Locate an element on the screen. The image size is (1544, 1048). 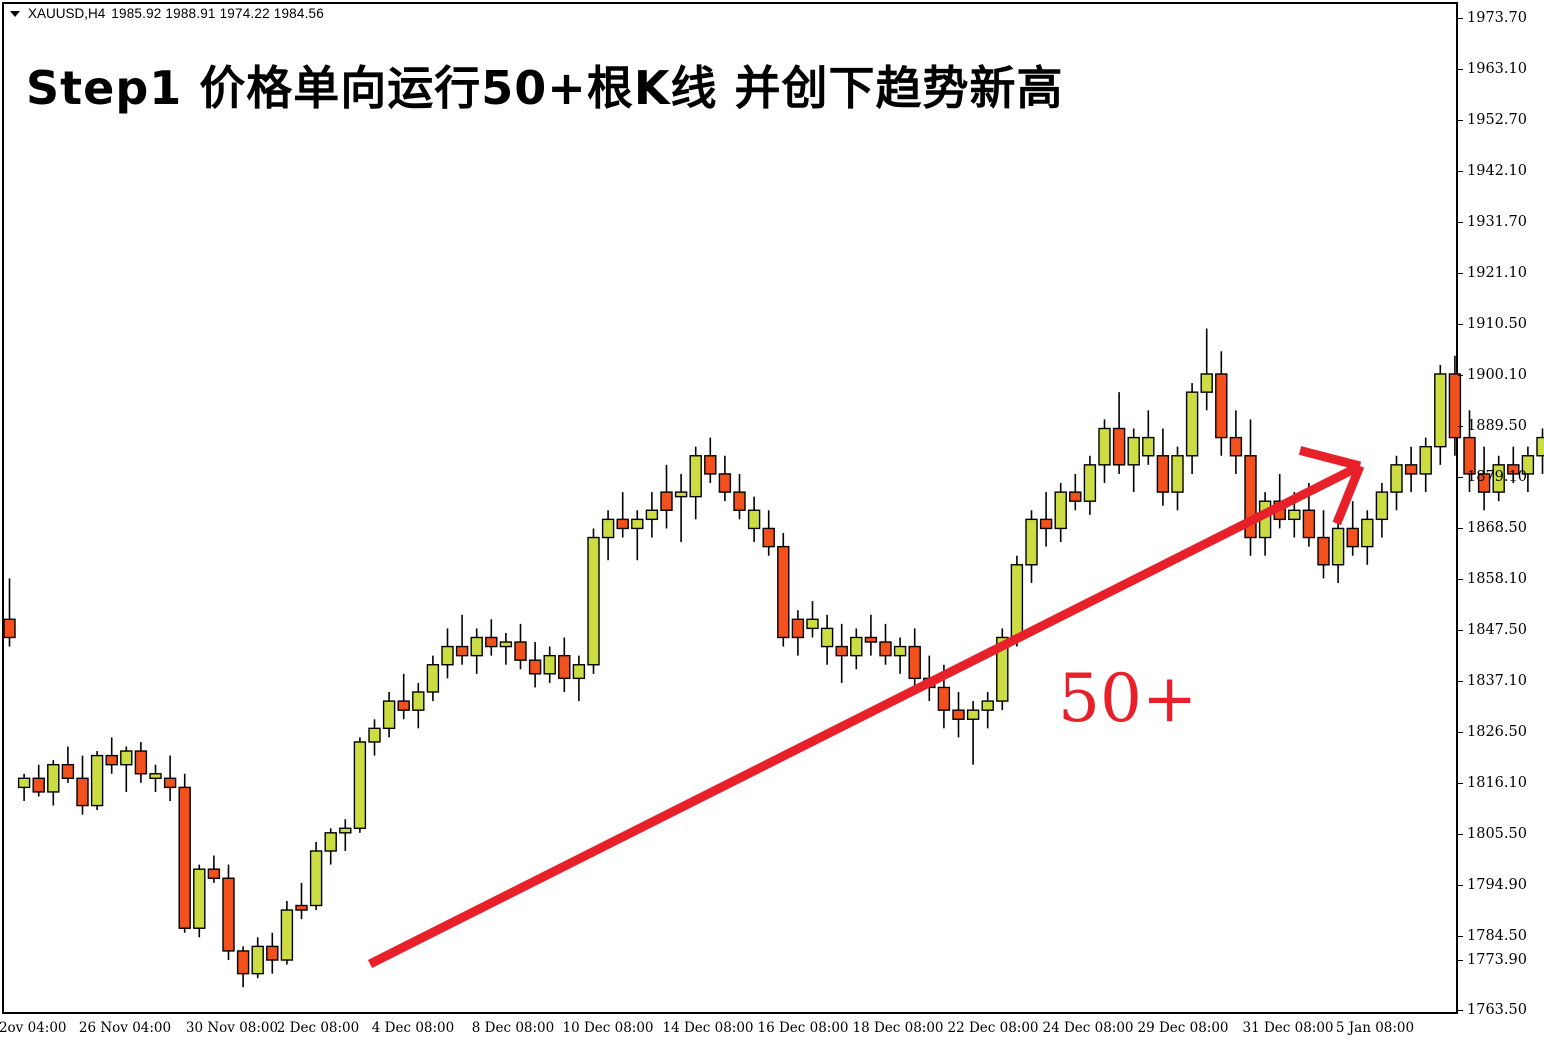
caret-down-icon is located at coordinates (15, 13).